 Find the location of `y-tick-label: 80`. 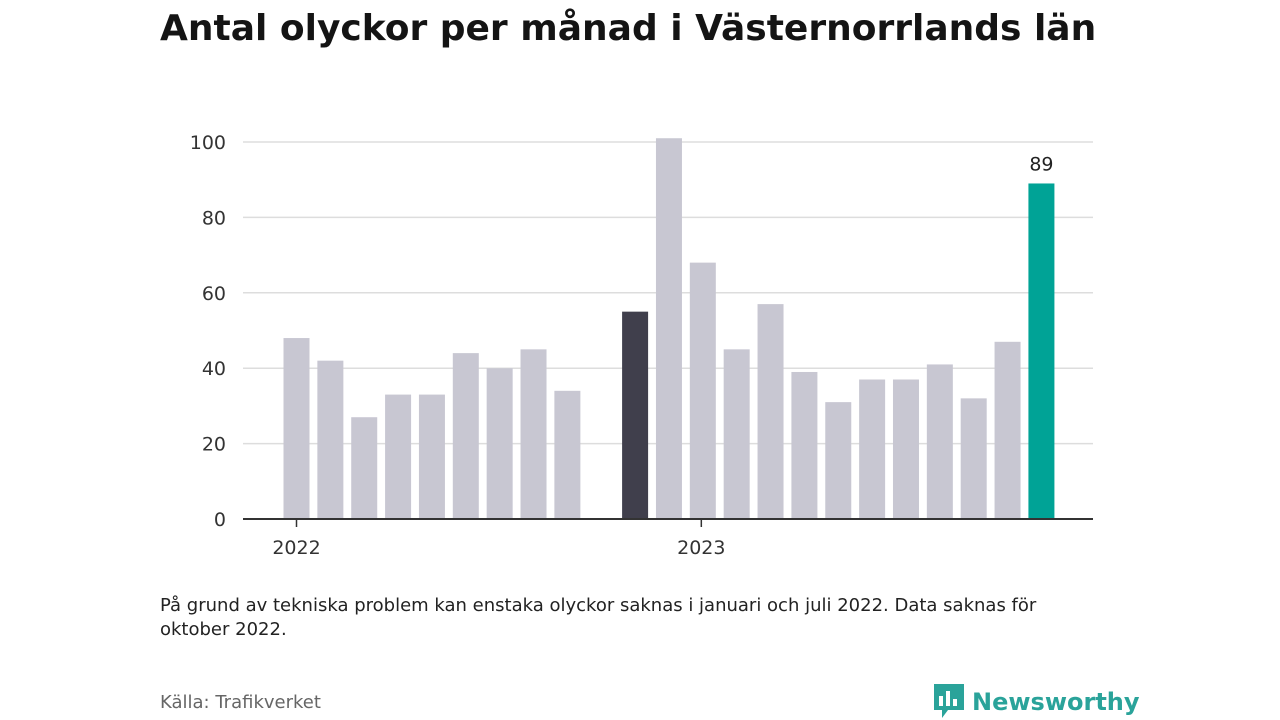

y-tick-label: 80 is located at coordinates (214, 218).